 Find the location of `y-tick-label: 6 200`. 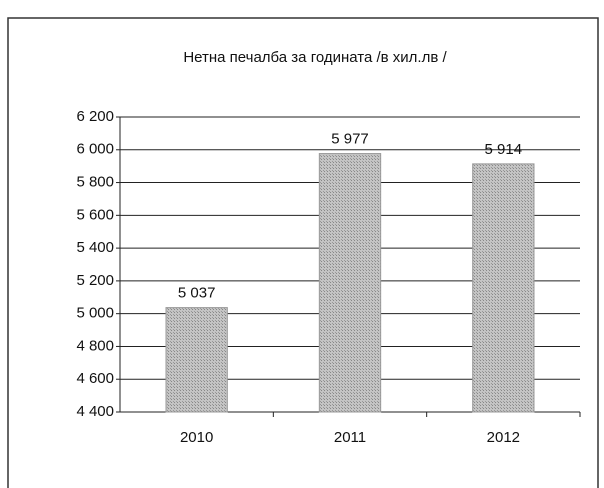

y-tick-label: 6 200 is located at coordinates (95, 116).